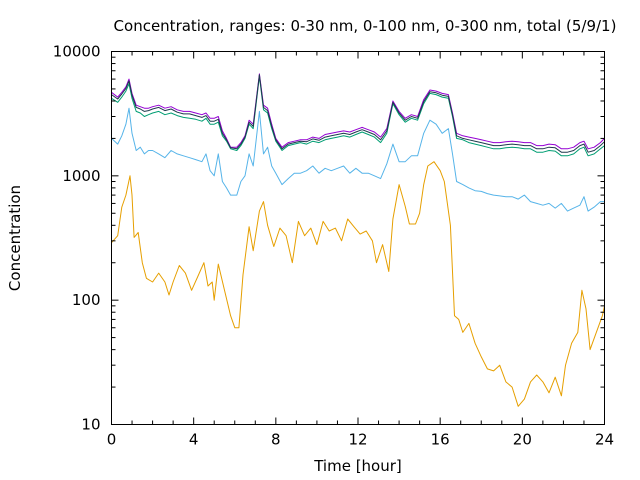 This screenshot has height=480, width=640. What do you see at coordinates (357, 466) in the screenshot?
I see `x-axis-title: Time [hour]` at bounding box center [357, 466].